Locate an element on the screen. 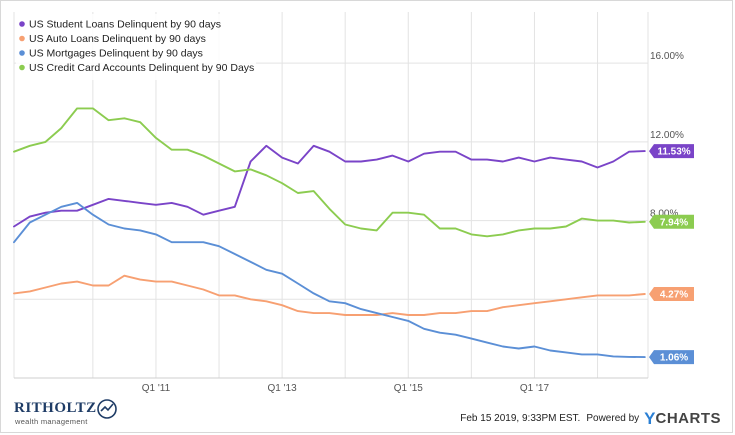 The image size is (735, 435). timestamp: Feb 15 2019, 9:33PM EST. is located at coordinates (520, 418).